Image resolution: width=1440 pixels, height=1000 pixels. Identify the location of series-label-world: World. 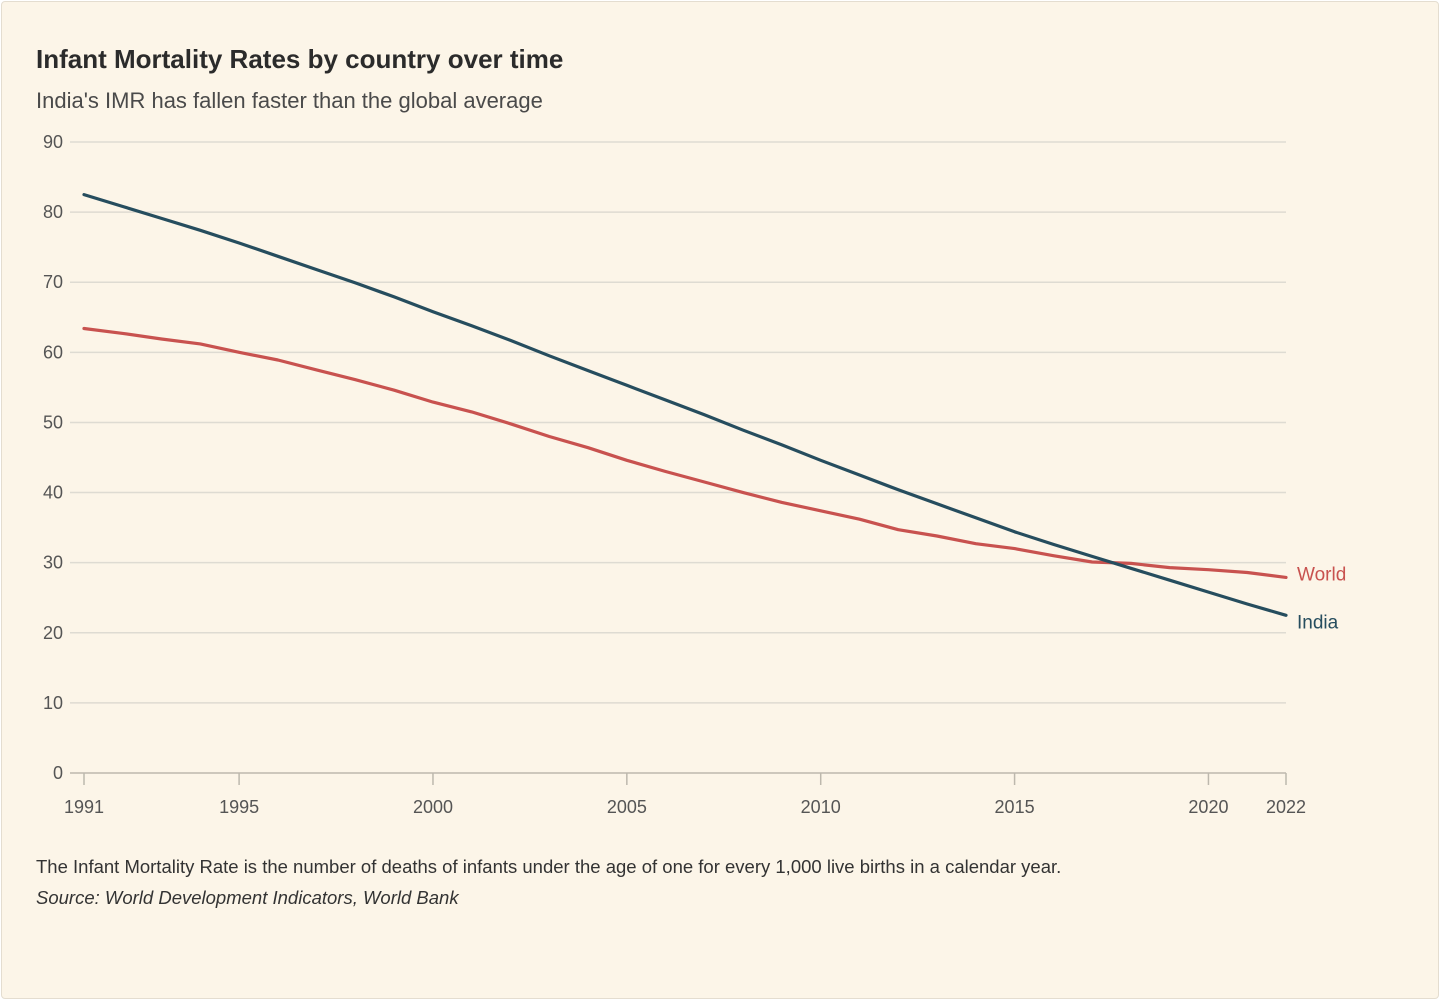
(1321, 574).